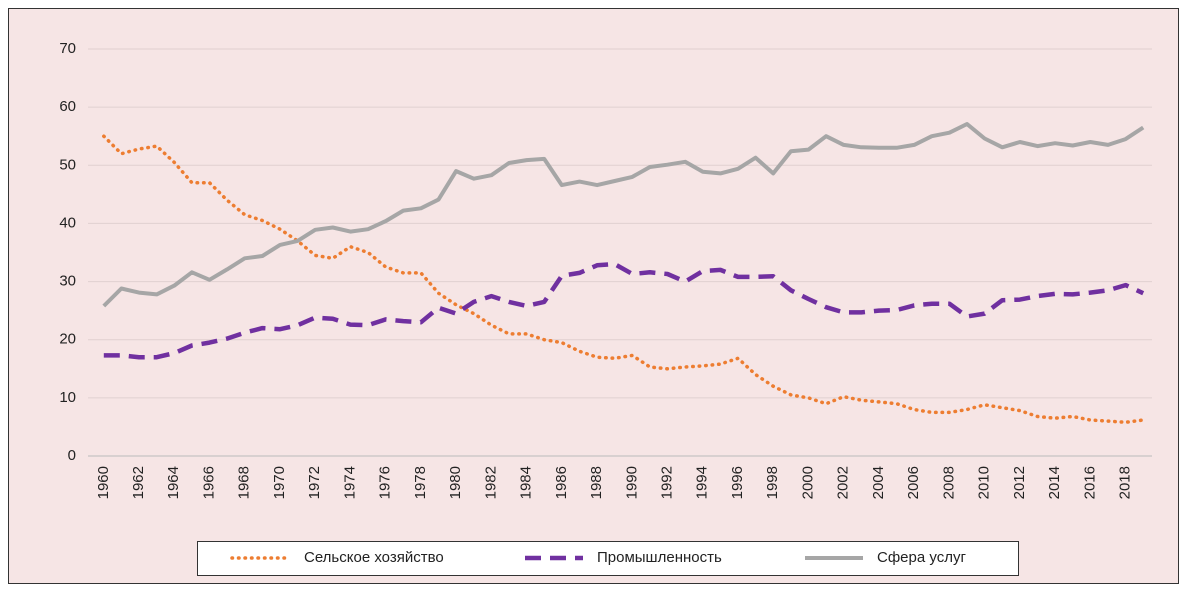 The height and width of the screenshot is (592, 1187). What do you see at coordinates (1019, 482) in the screenshot?
I see `x-tick-label: 2012` at bounding box center [1019, 482].